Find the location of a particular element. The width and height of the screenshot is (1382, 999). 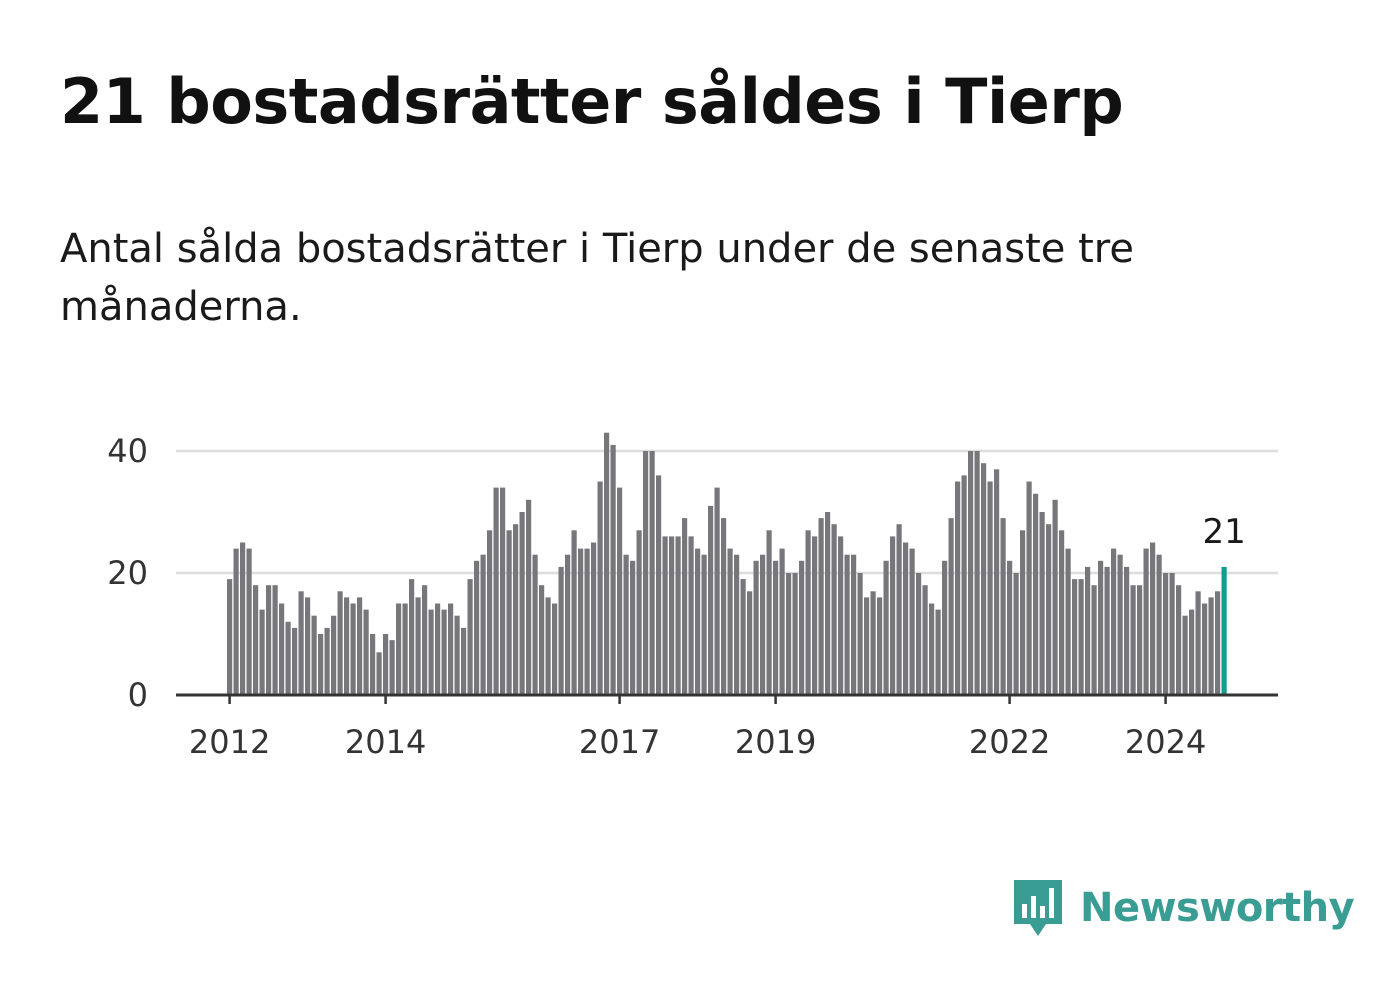

brand-logo: Newsworthy is located at coordinates (1182, 908).